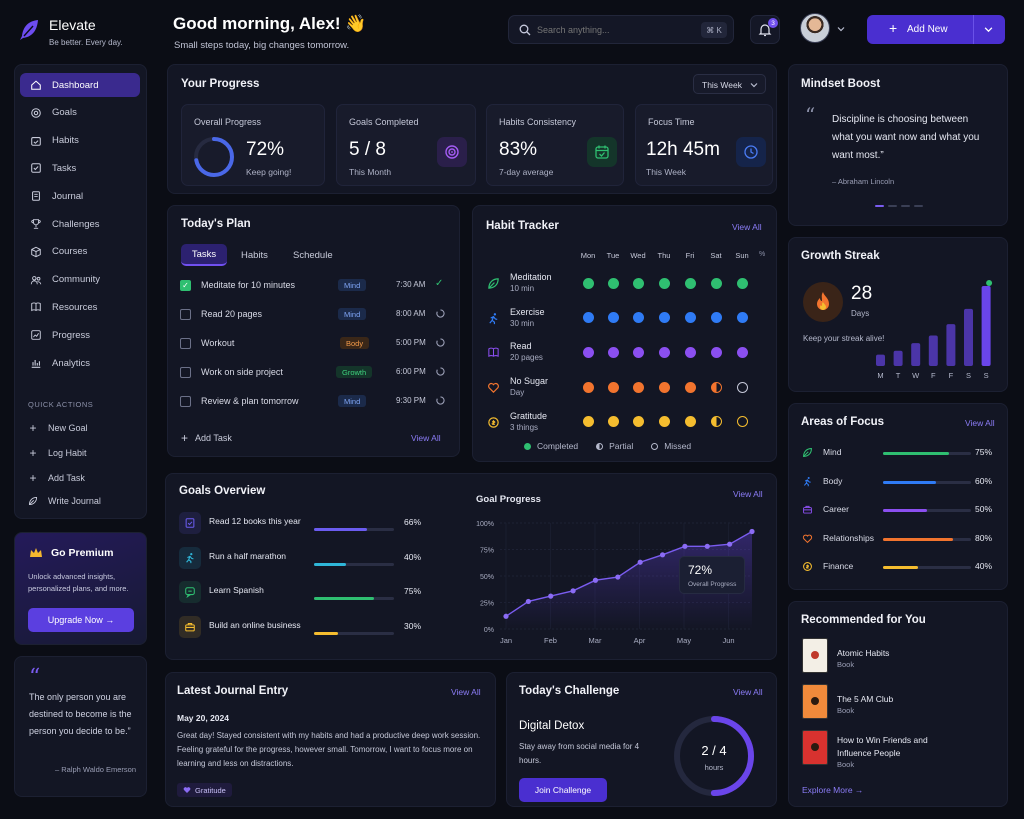  Describe the element at coordinates (303, 558) in the screenshot. I see `goal-row: Run a half marathon 40%` at that location.